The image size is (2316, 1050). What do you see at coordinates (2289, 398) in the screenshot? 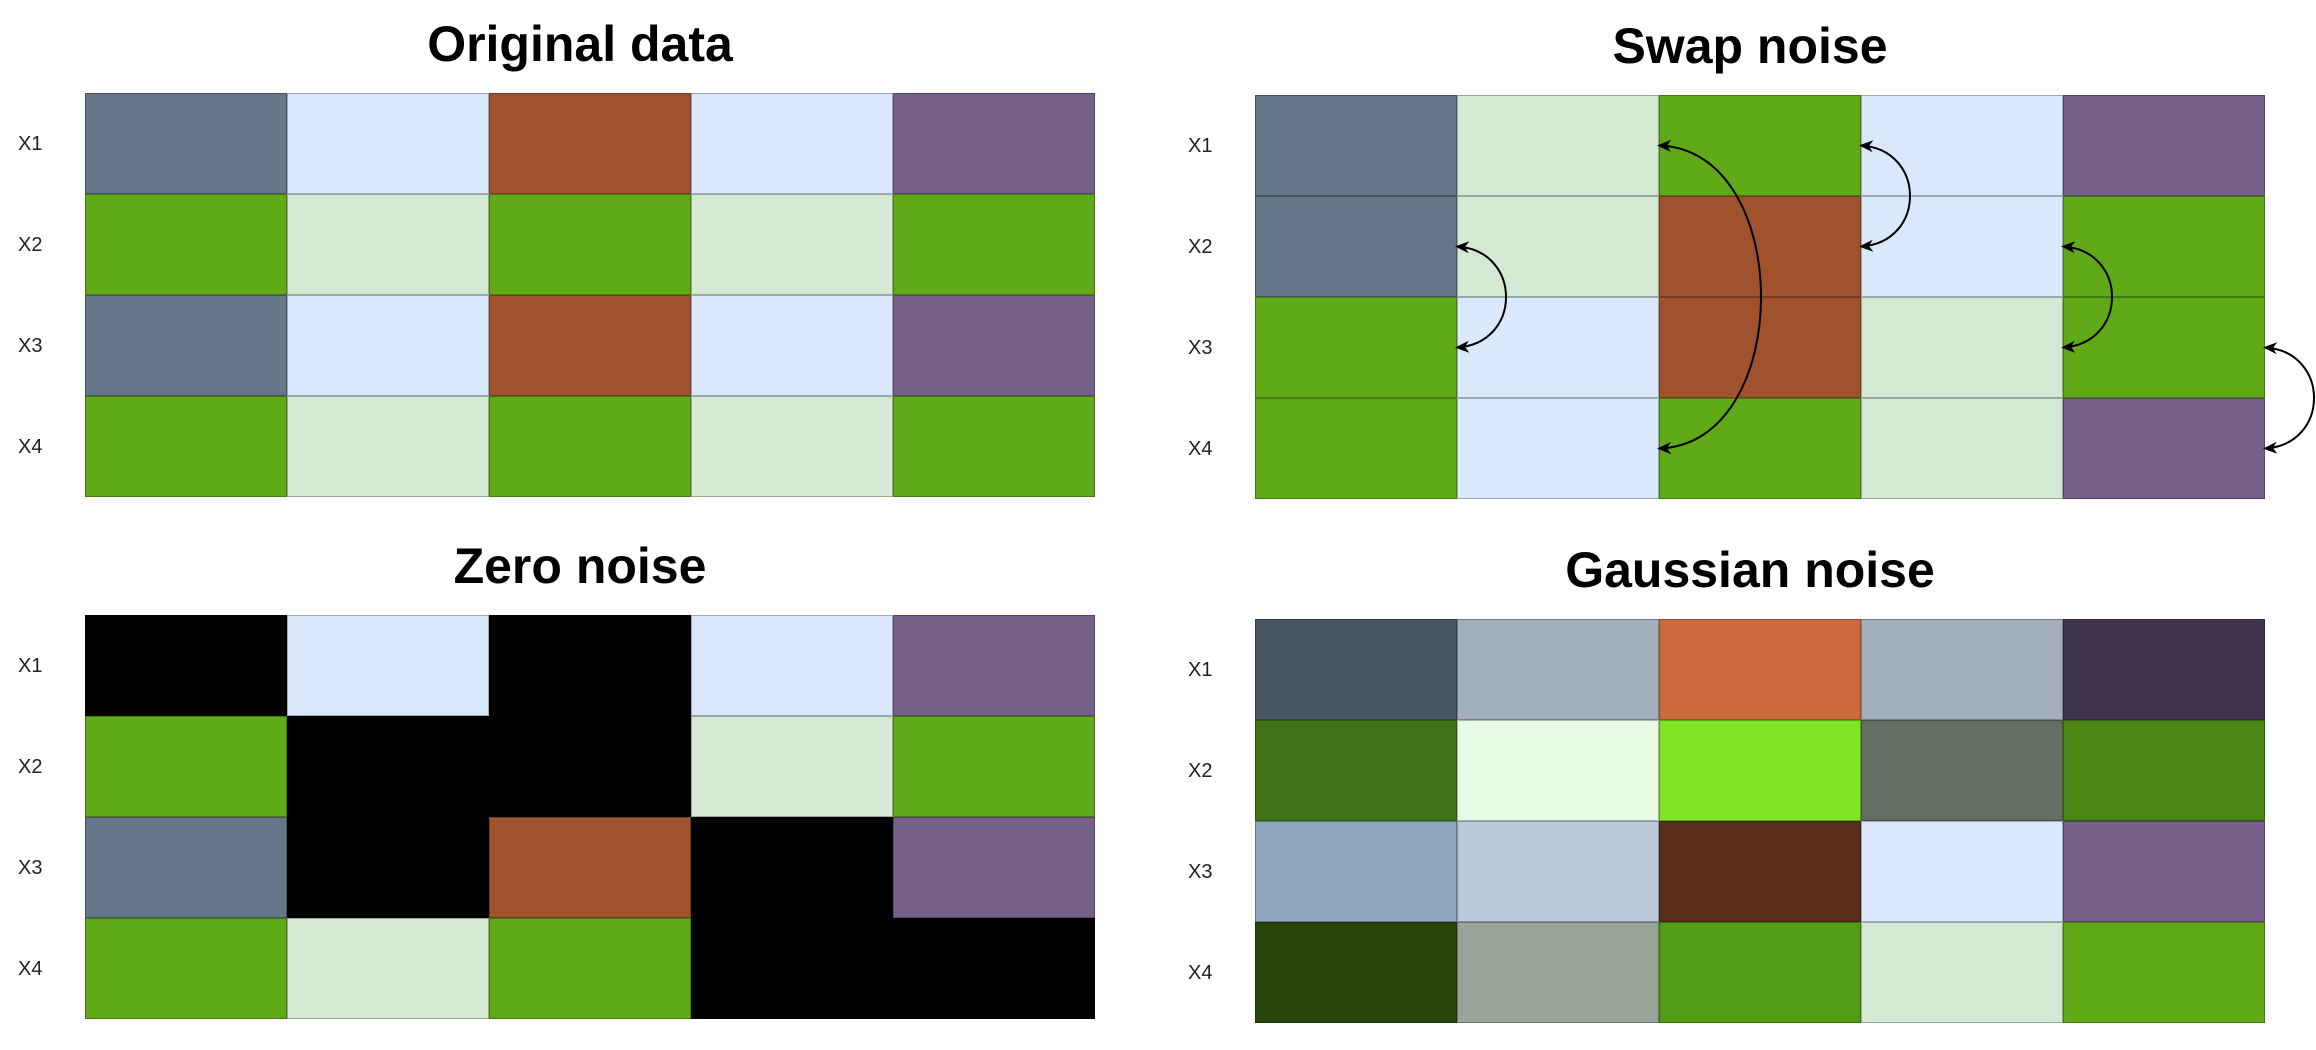
I see `swap-arrow-col5` at bounding box center [2289, 398].